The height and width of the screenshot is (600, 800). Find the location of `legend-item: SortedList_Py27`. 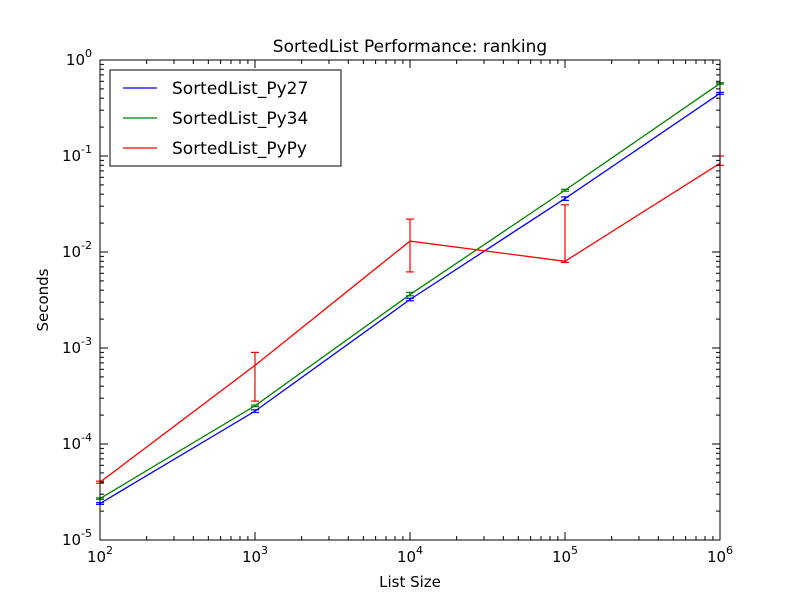

legend-item: SortedList_Py27 is located at coordinates (215, 89).